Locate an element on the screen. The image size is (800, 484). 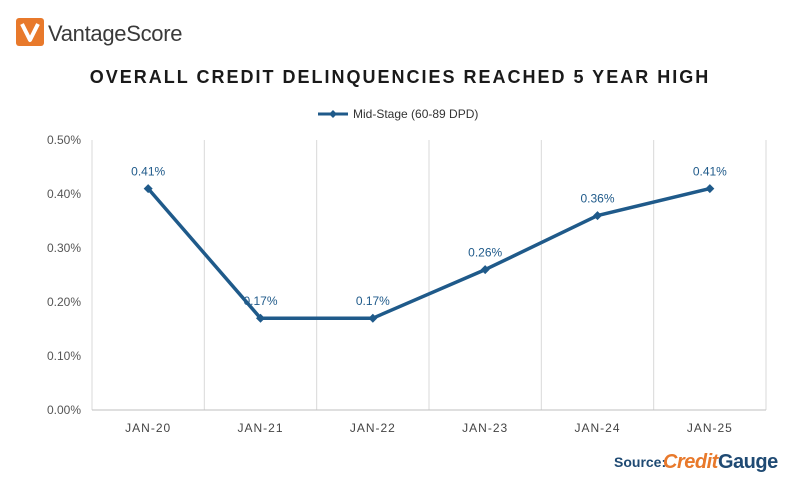
x-tick-label: JAN-20 is located at coordinates (148, 428).